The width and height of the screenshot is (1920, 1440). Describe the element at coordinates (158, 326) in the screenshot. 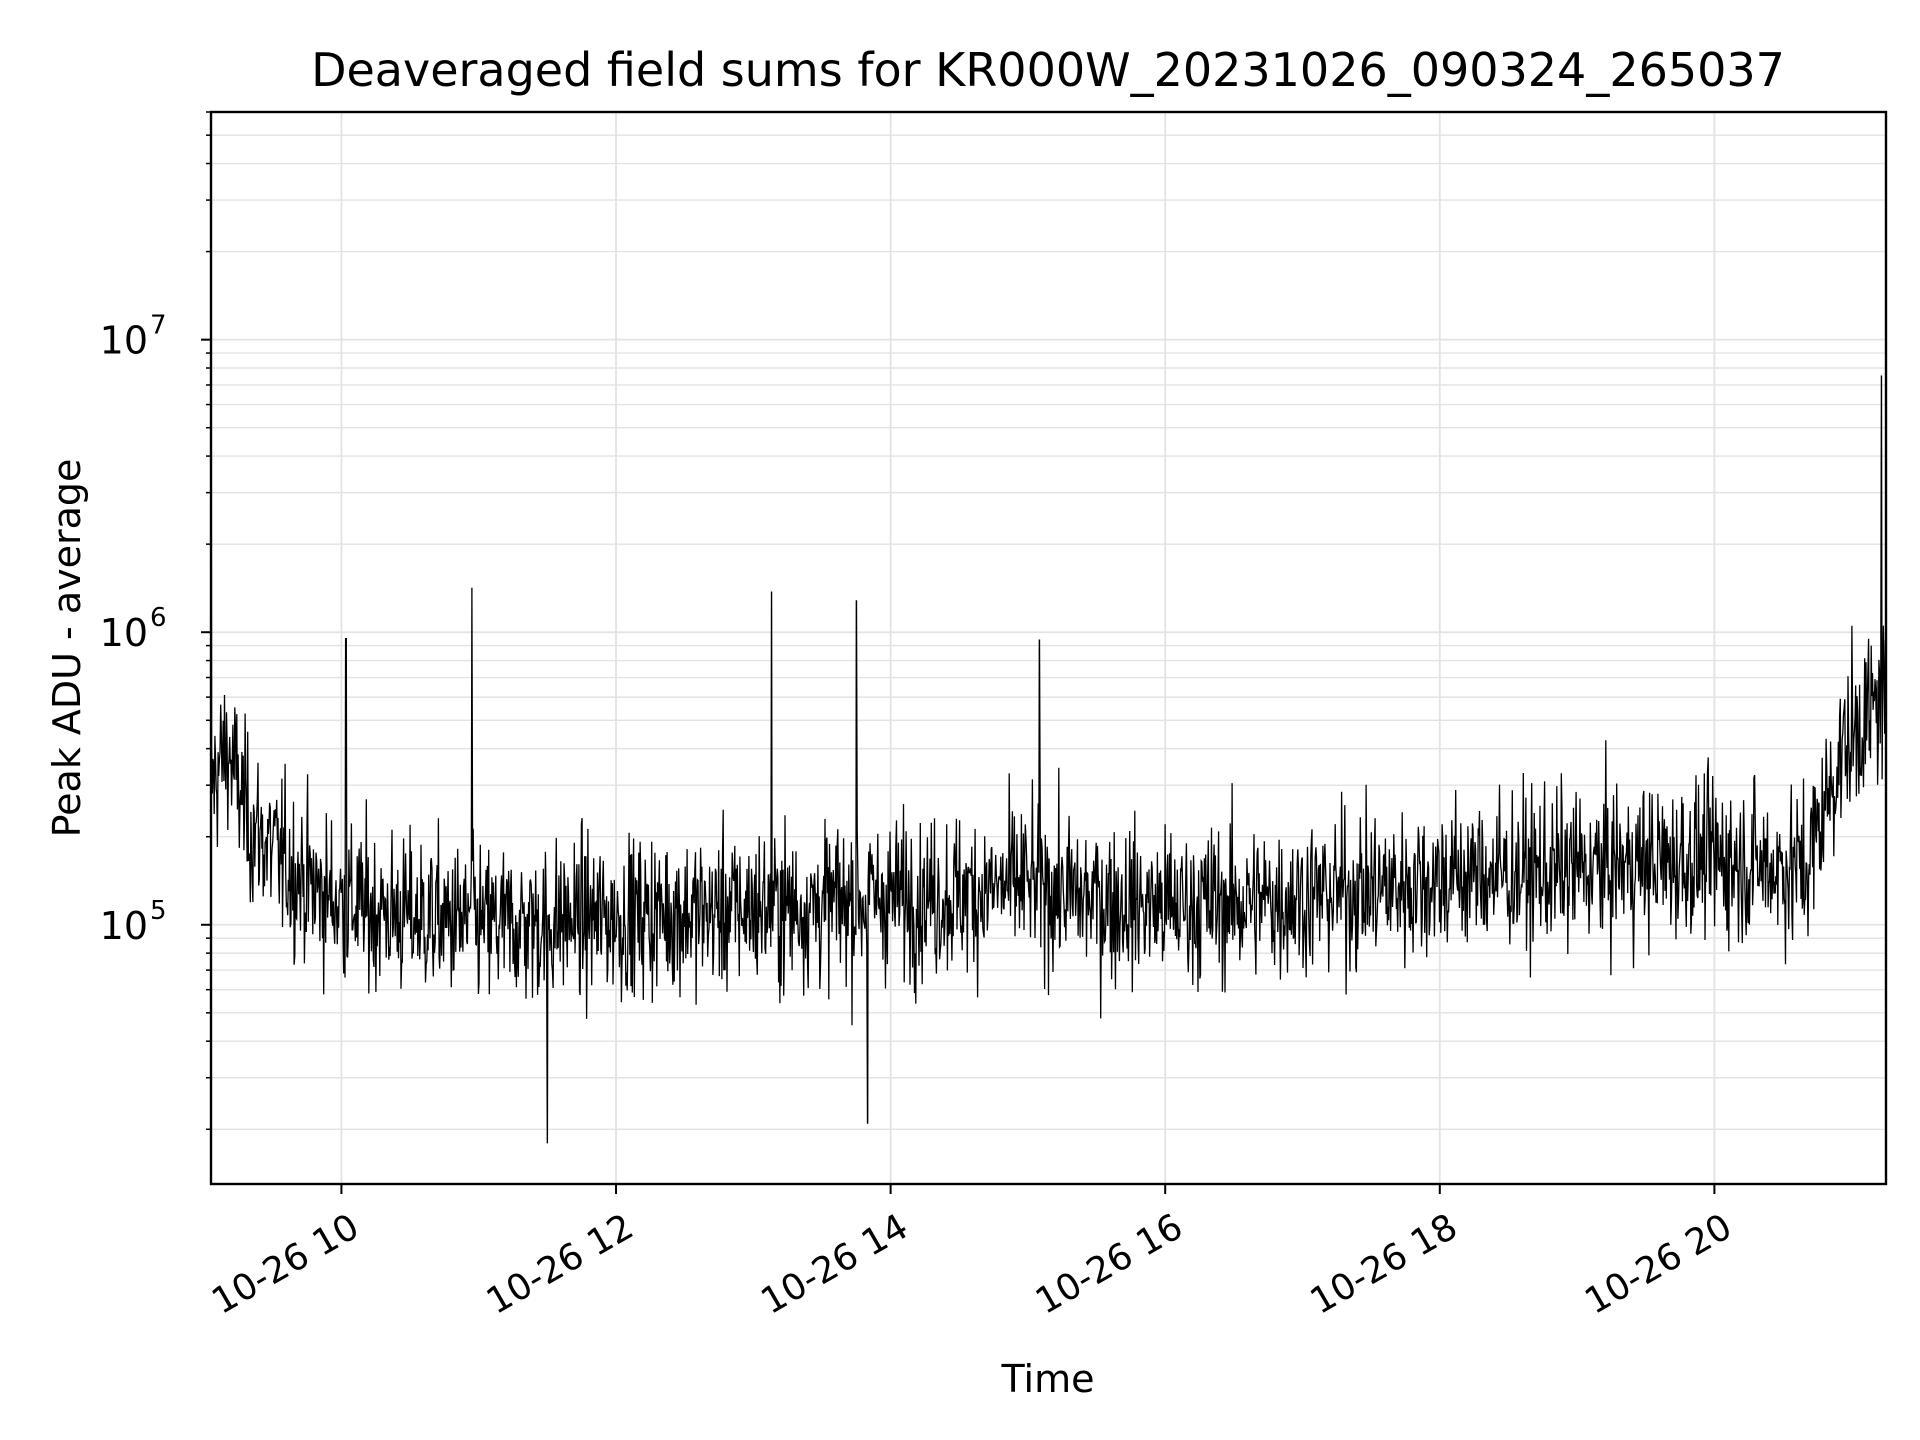

I see `y-tick-exponent: 7` at that location.